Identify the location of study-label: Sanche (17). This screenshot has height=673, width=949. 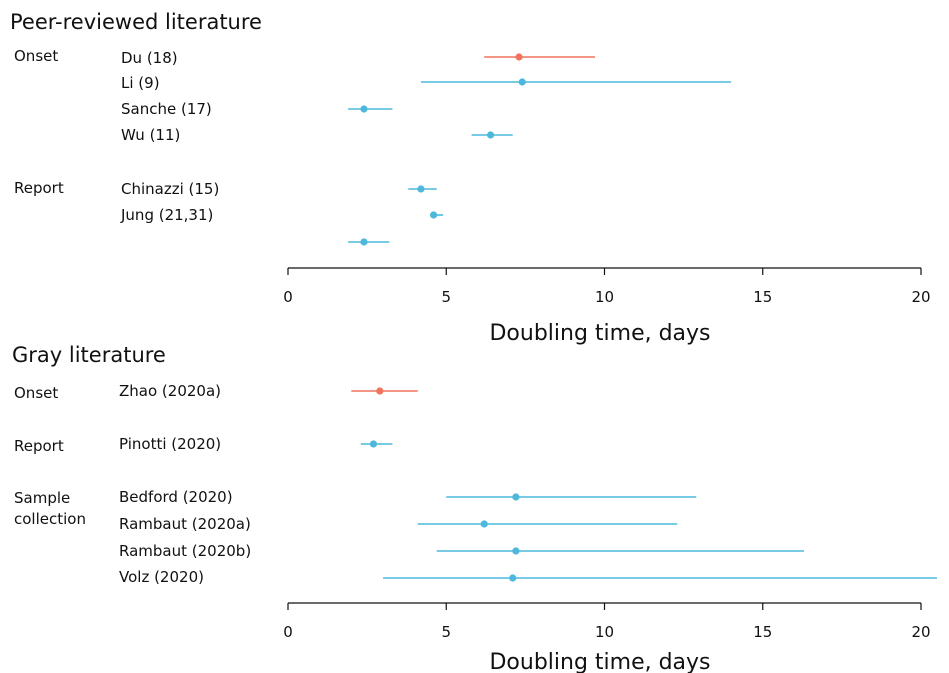
(166, 109).